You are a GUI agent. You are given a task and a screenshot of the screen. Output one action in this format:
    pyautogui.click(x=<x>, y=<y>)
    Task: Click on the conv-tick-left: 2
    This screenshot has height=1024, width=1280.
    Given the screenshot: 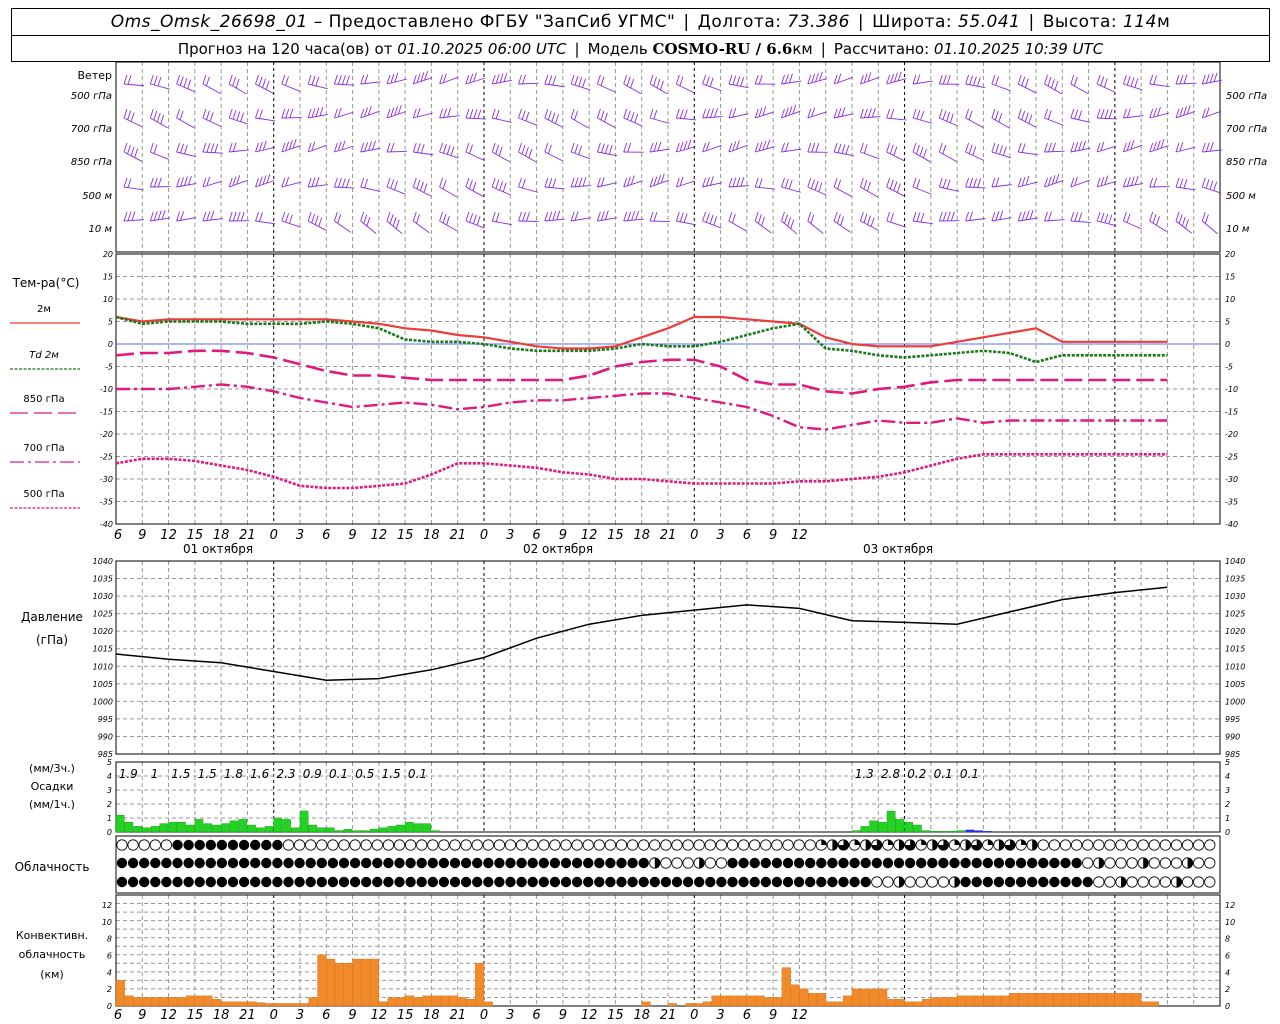 What is the action you would take?
    pyautogui.click(x=109, y=989)
    